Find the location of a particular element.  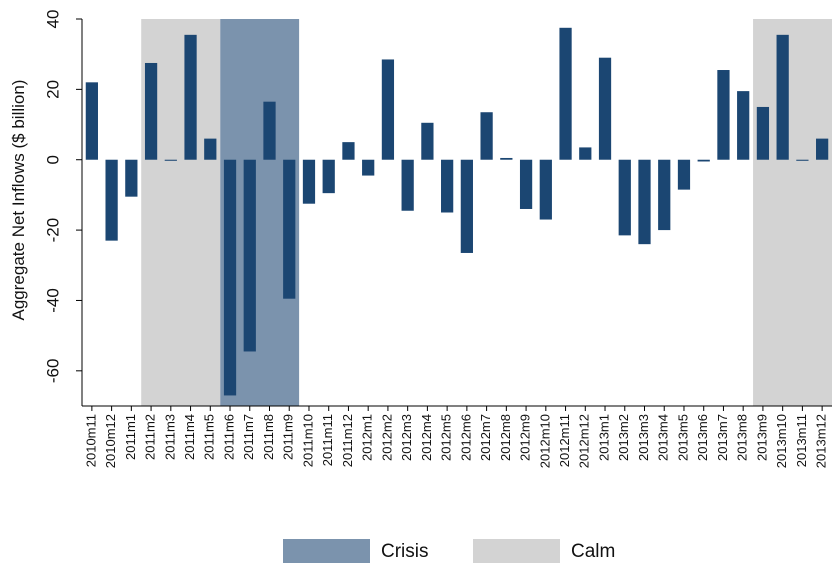

legend-label: Calm is located at coordinates (593, 551).